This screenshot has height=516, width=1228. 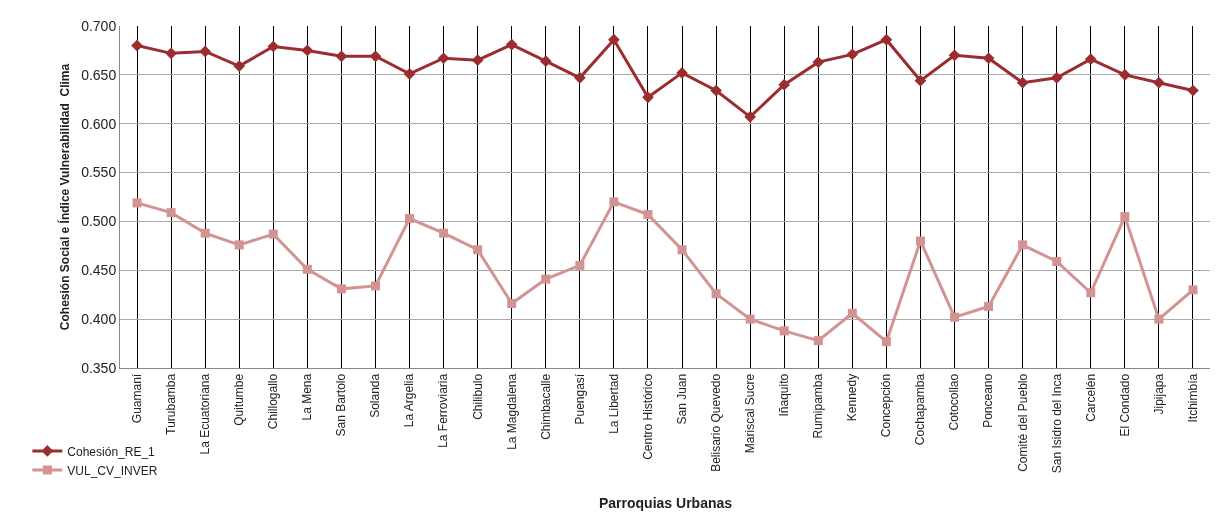 I want to click on x-tick-label: Carcelén, so click(x=1090, y=397).